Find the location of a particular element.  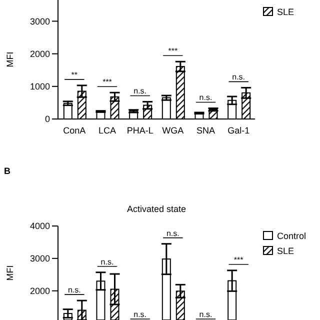

x-tick-label: LCA is located at coordinates (107, 130).